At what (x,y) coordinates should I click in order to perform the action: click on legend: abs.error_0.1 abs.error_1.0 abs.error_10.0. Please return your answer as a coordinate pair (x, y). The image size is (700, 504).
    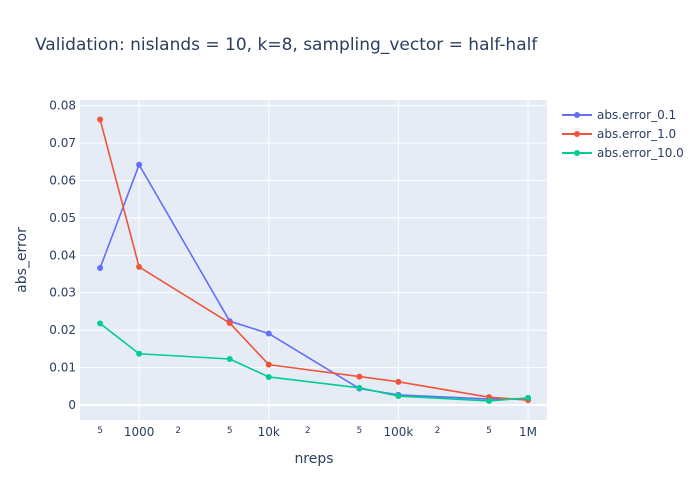
    Looking at the image, I should click on (623, 134).